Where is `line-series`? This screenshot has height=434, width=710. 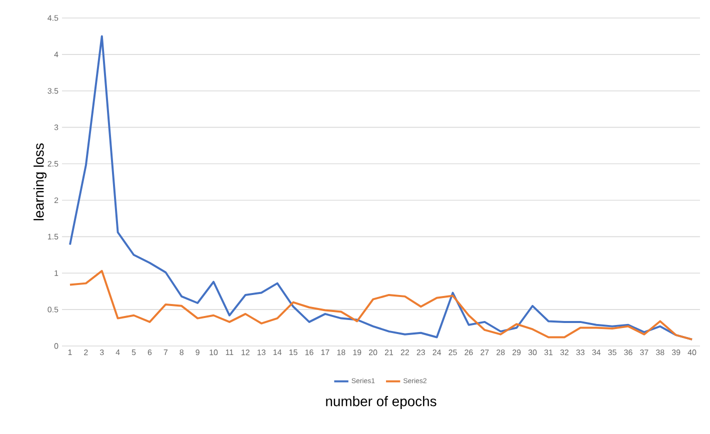
line-series is located at coordinates (381, 305).